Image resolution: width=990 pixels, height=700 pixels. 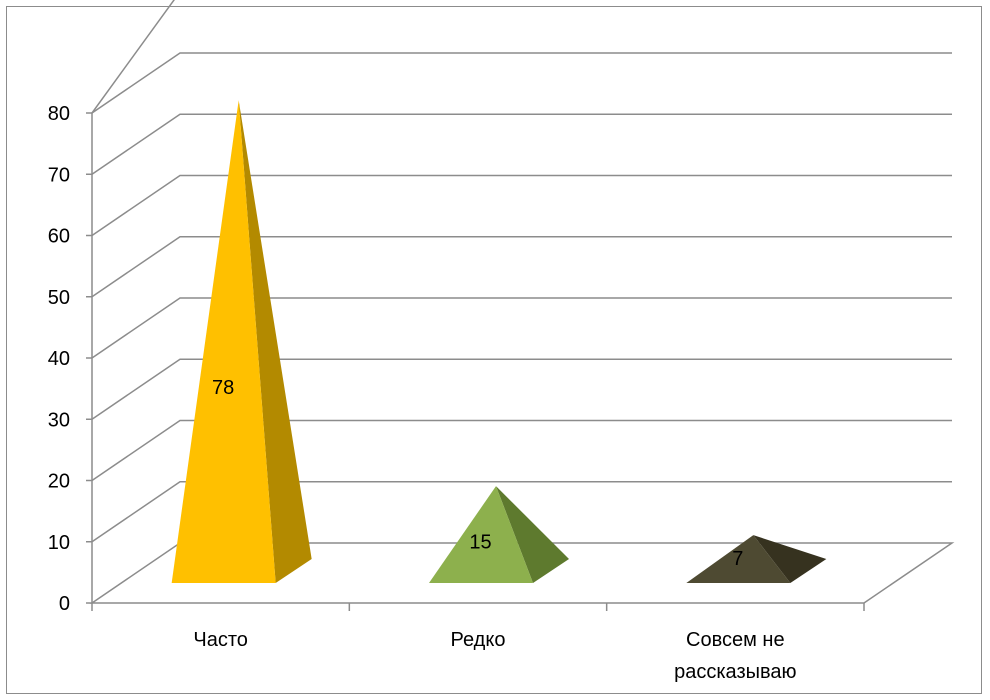 I want to click on y-axis-tick-labels: 0 10 20 30 40 50 60 70 80, so click(x=59, y=359).